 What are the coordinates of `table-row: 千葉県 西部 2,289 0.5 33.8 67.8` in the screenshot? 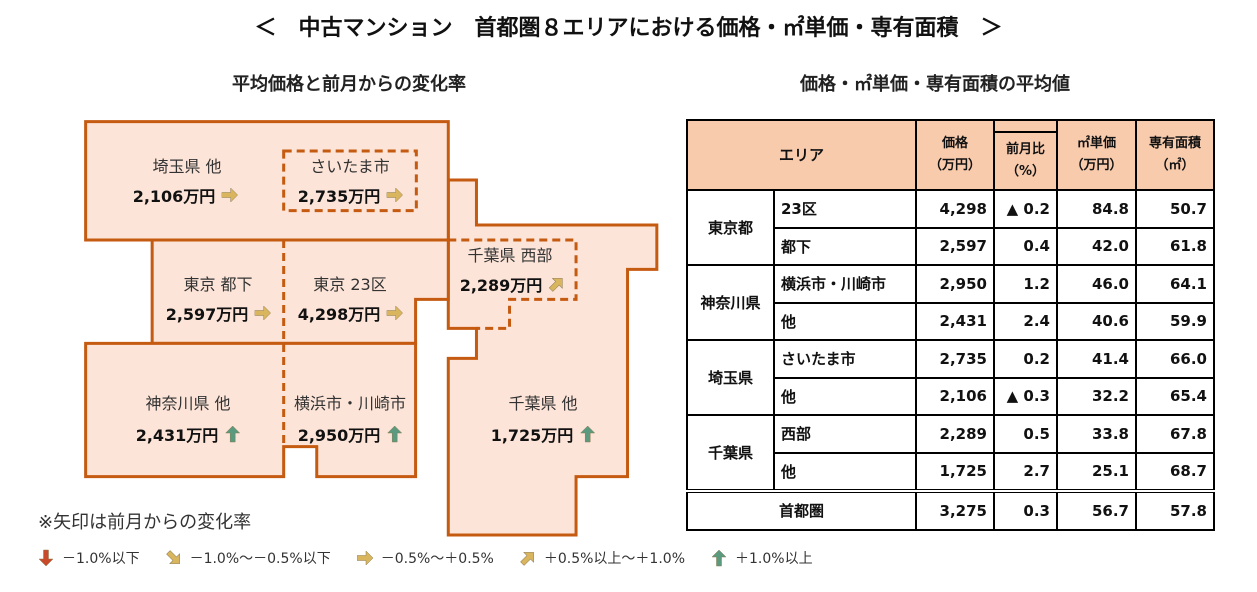 It's located at (950, 453).